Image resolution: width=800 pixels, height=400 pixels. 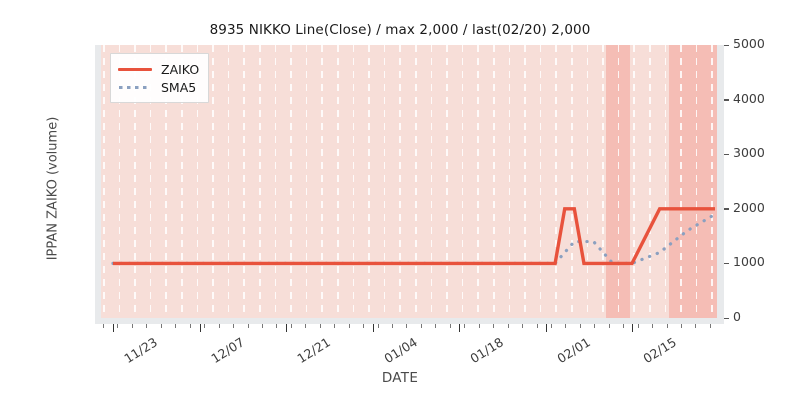 What do you see at coordinates (720, 181) in the screenshot?
I see `axis-spine-right` at bounding box center [720, 181].